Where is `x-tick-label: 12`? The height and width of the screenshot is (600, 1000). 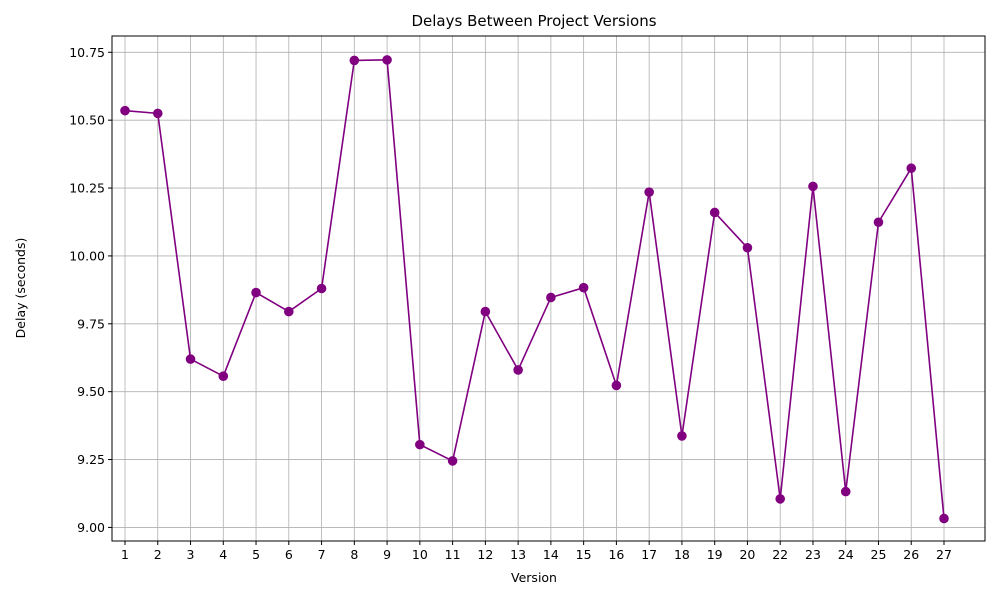
x-tick-label: 12 is located at coordinates (485, 554).